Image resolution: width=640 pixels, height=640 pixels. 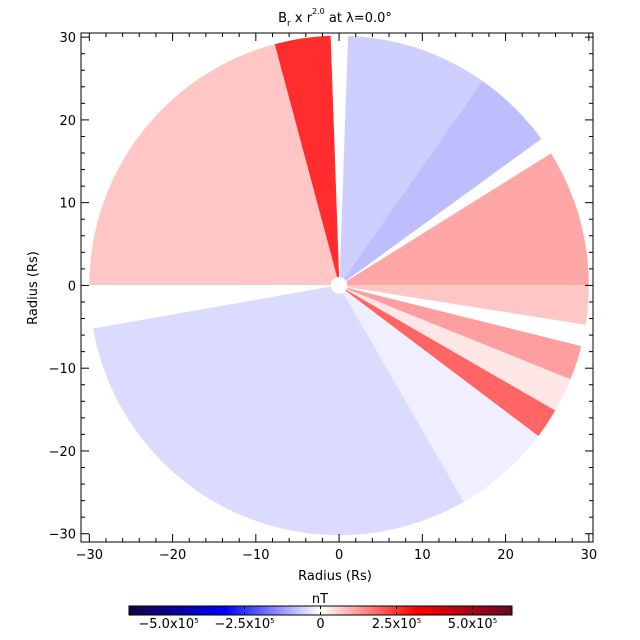 What do you see at coordinates (67, 121) in the screenshot?
I see `y-tick-label: 20` at bounding box center [67, 121].